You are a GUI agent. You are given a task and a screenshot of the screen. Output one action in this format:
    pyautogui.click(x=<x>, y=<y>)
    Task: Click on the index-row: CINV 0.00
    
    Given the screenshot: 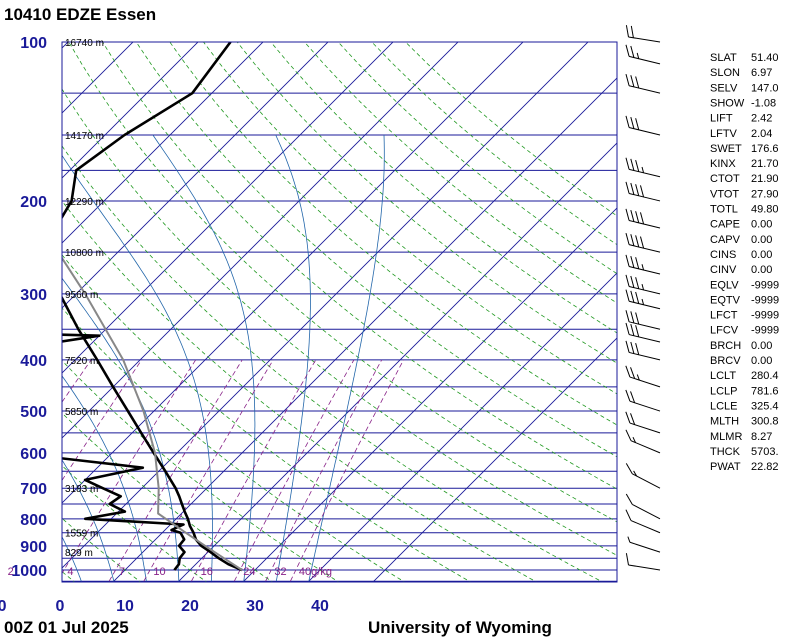 What is the action you would take?
    pyautogui.click(x=741, y=270)
    